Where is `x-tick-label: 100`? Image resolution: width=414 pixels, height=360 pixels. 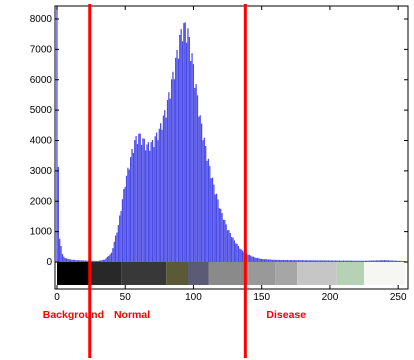 x-tick-label: 100 is located at coordinates (193, 297).